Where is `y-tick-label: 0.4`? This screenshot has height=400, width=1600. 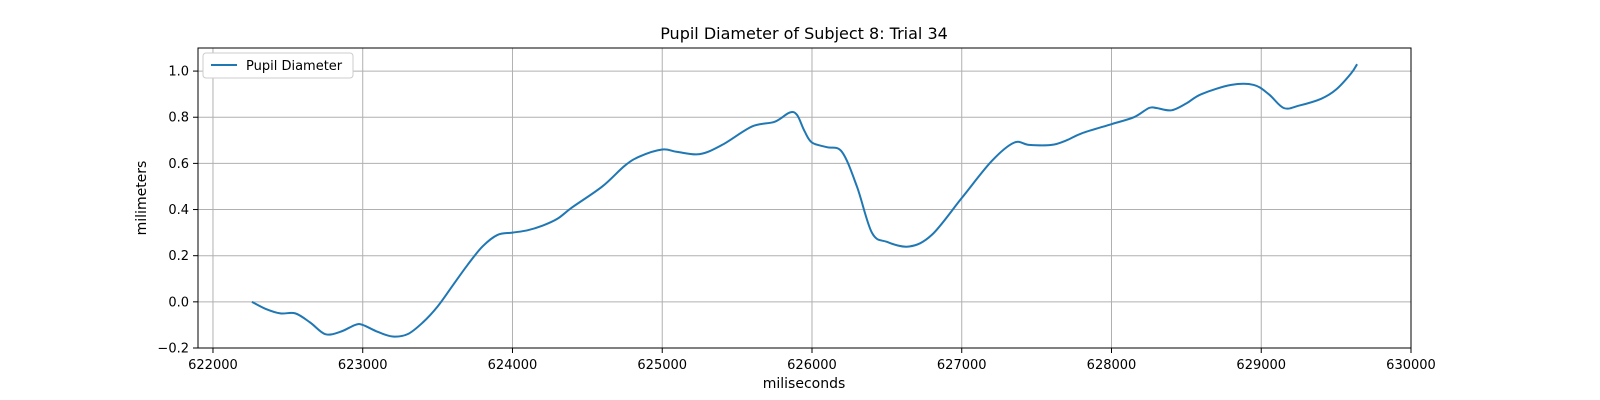
y-tick-label: 0.4 is located at coordinates (178, 210).